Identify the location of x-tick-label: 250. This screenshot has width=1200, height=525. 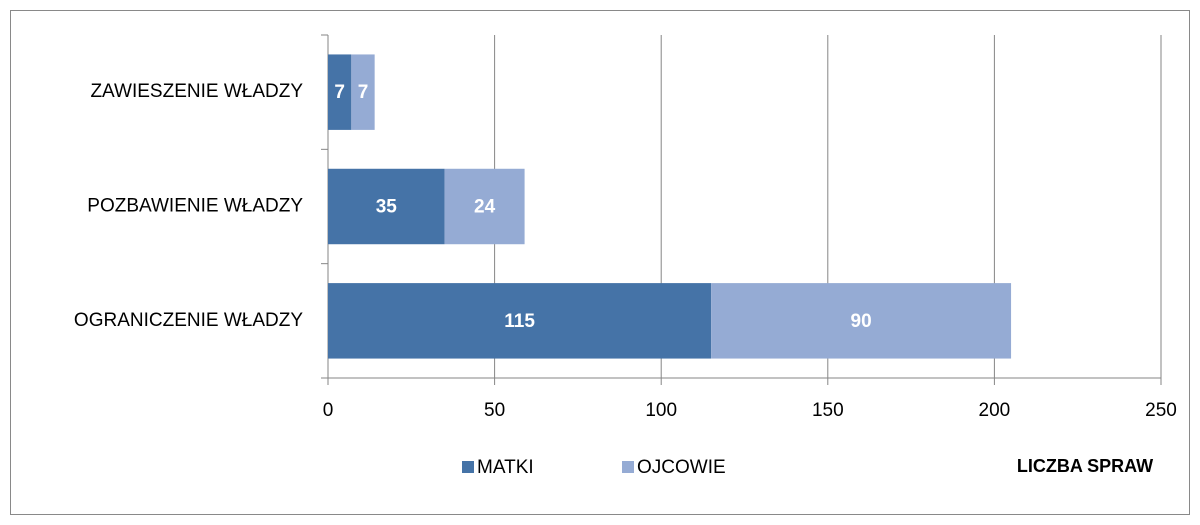
(1161, 410).